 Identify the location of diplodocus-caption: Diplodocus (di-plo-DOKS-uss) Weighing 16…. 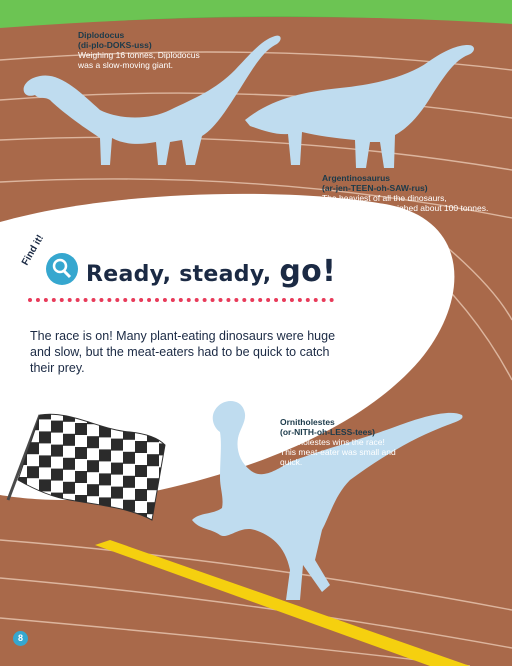
(143, 50).